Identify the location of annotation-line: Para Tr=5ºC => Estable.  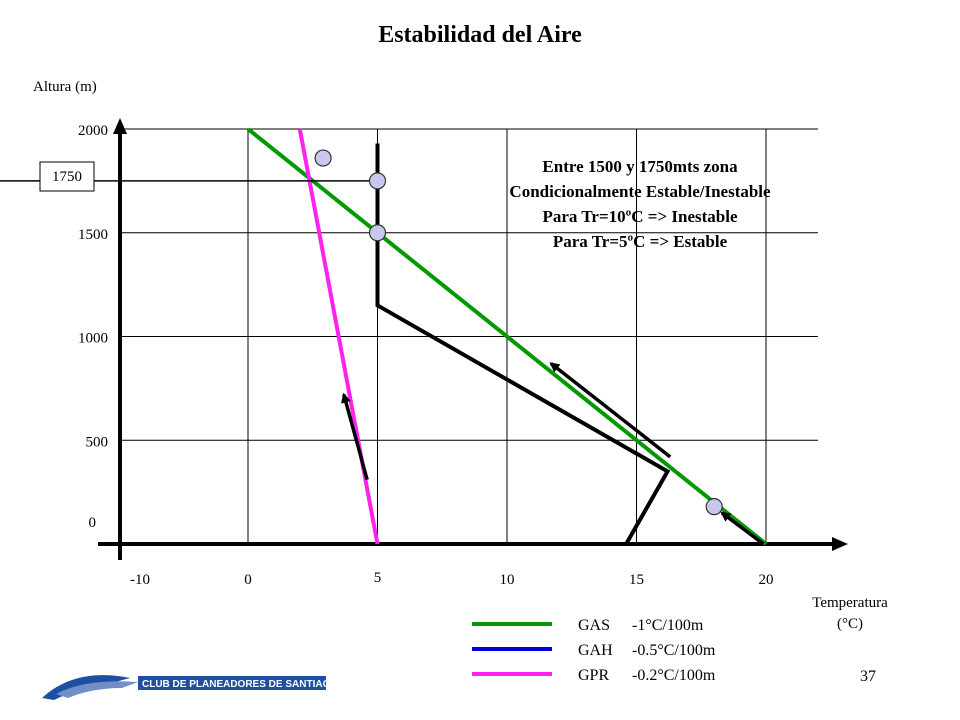
(640, 241).